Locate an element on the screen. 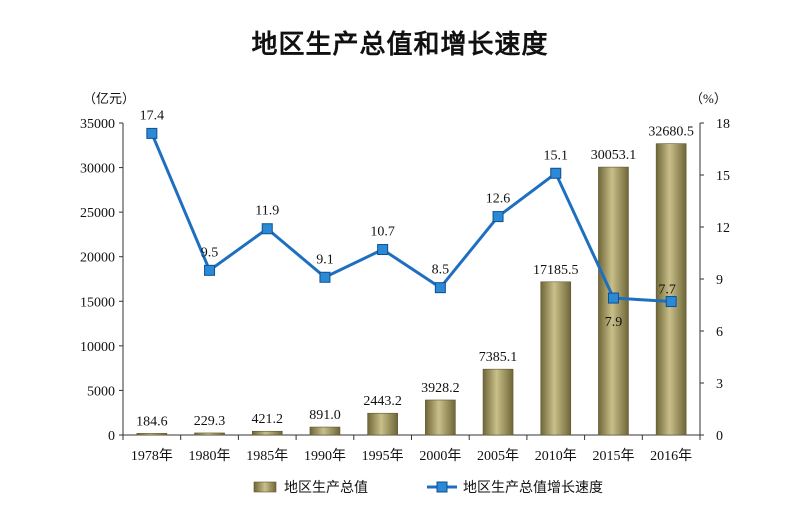 Image resolution: width=800 pixels, height=524 pixels. legend-line-label: 地区生产总值增长速度 is located at coordinates (533, 488).